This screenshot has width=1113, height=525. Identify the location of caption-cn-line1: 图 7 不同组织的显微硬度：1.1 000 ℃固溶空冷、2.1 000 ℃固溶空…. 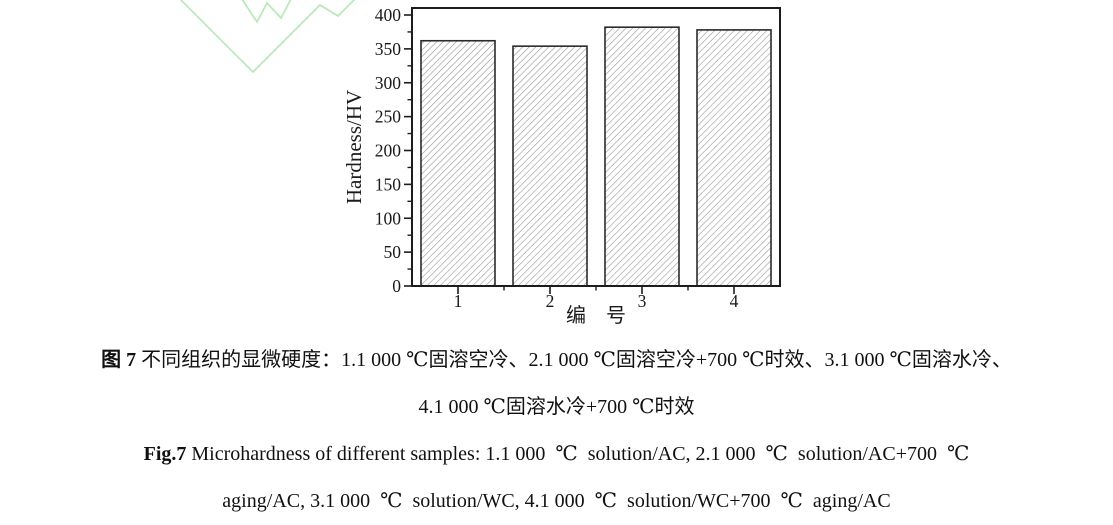
(556, 360).